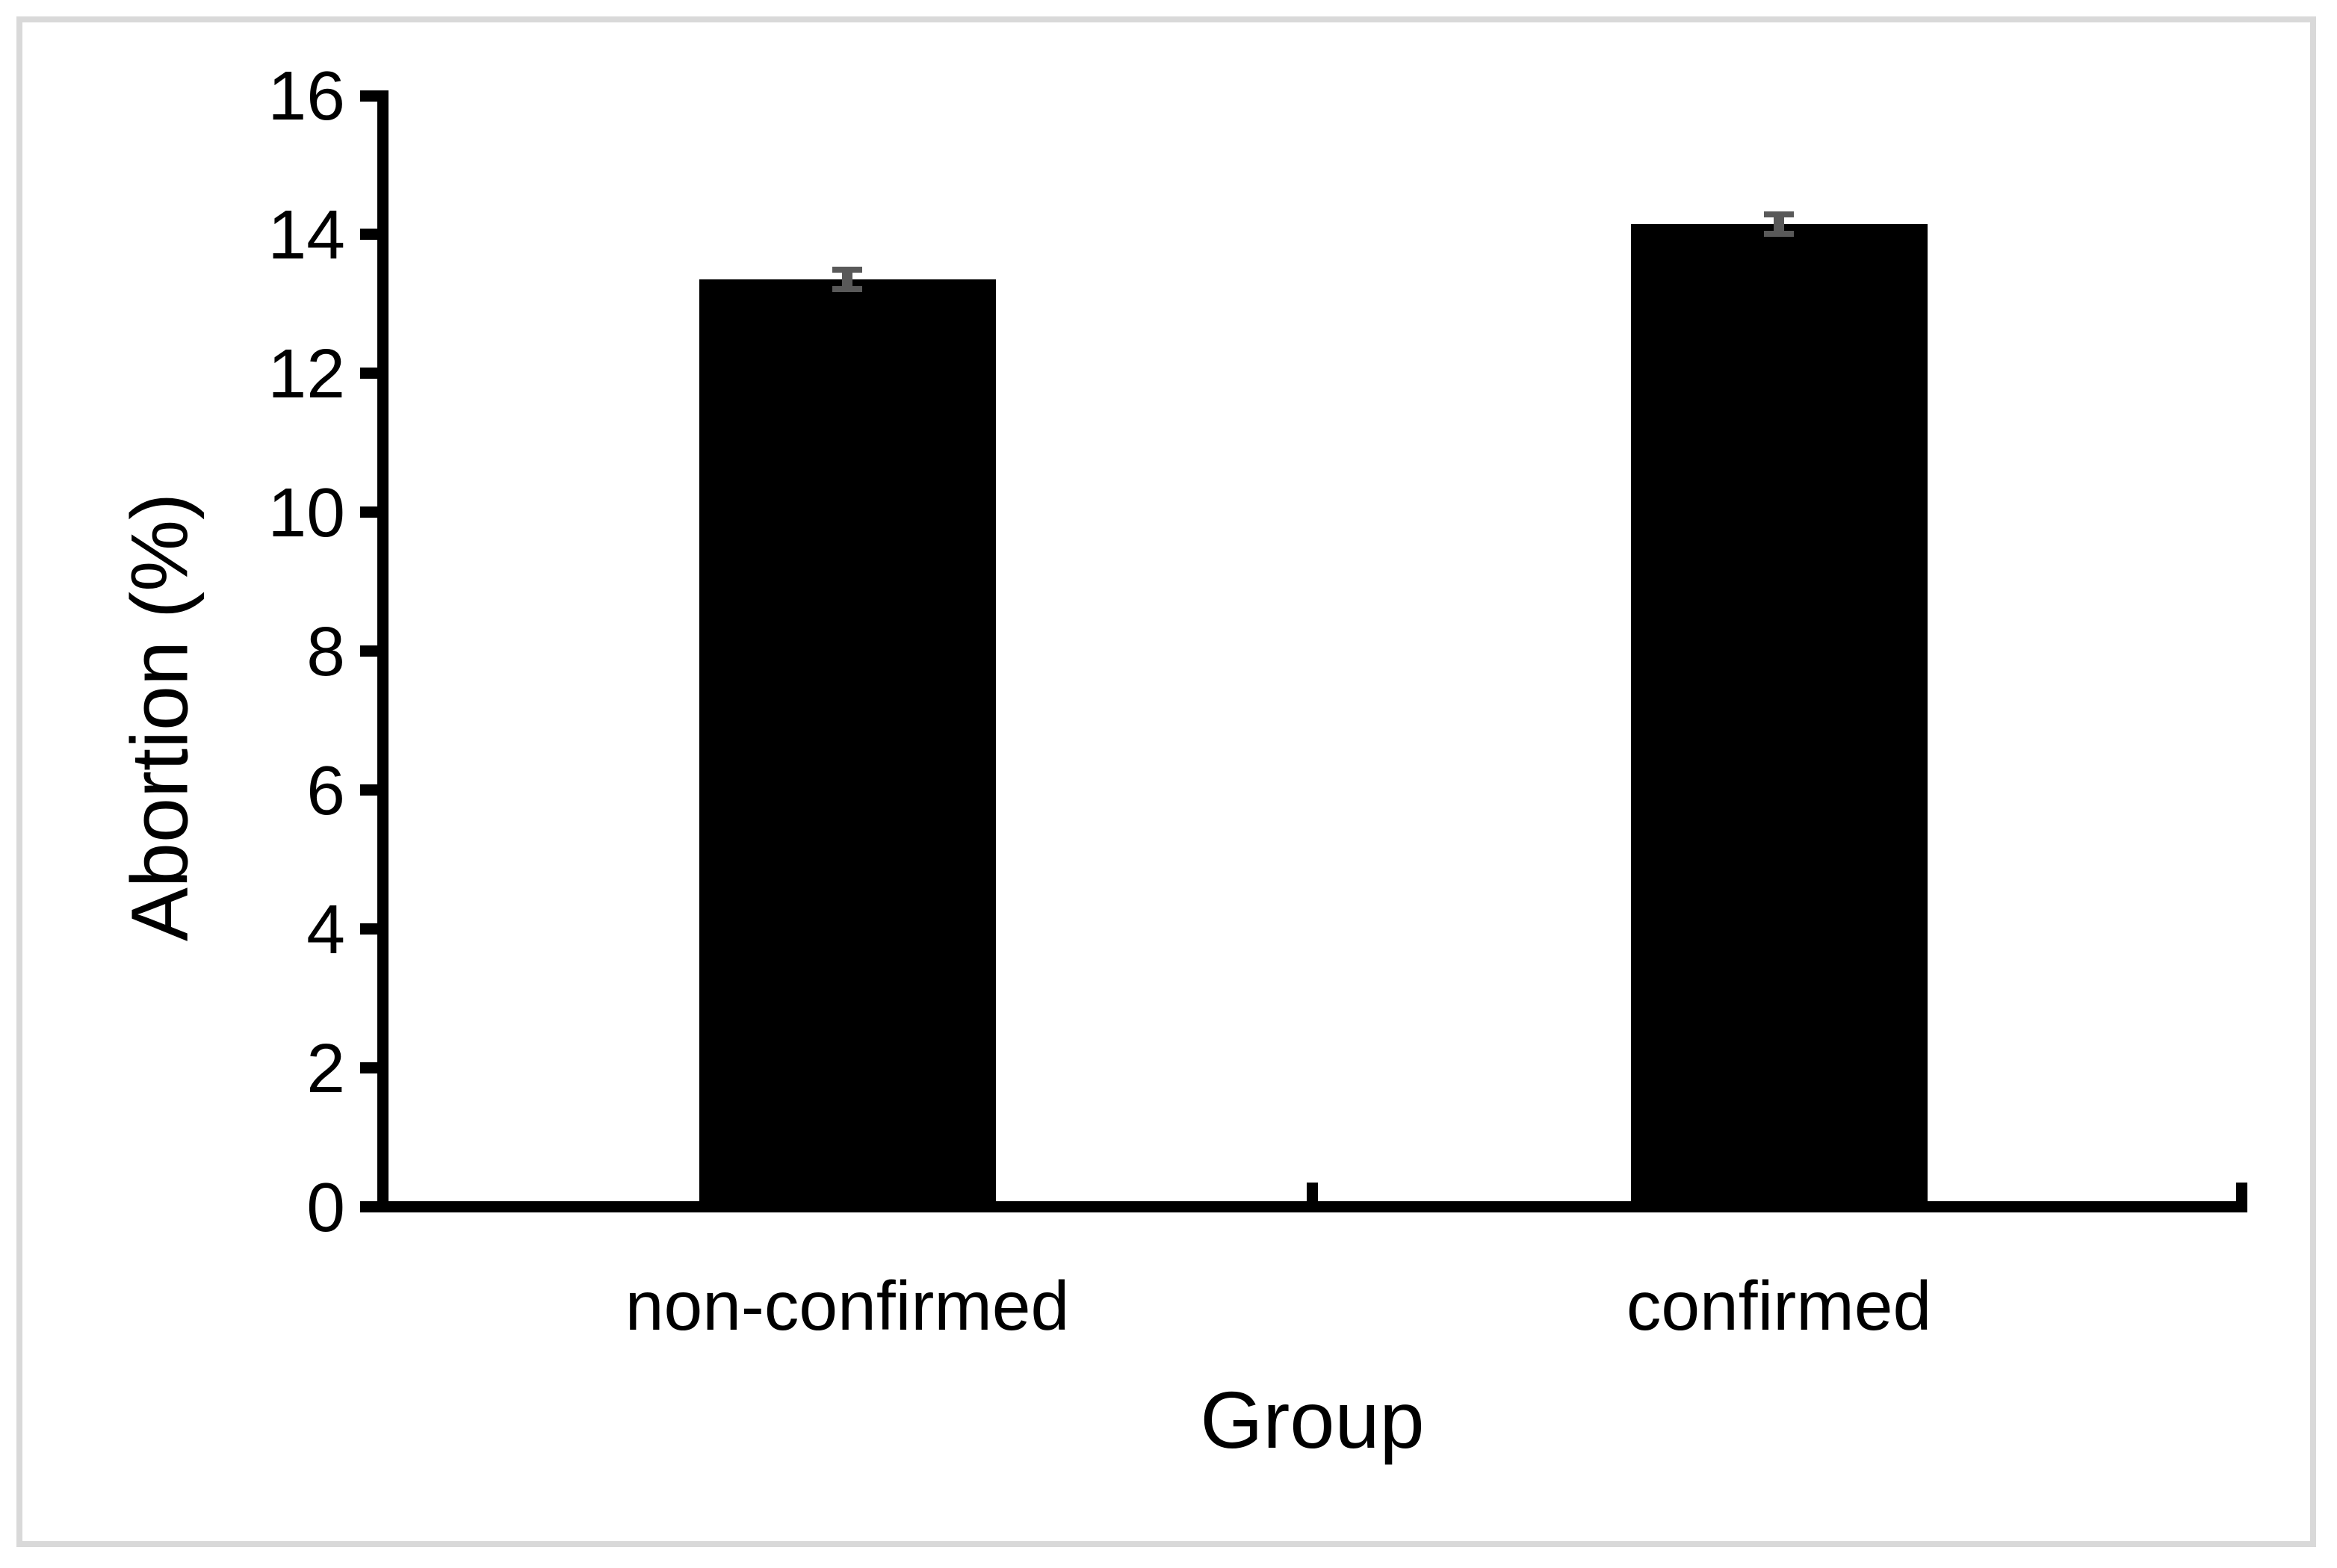 The image size is (2337, 1568). I want to click on y-tick-label: 12, so click(306, 373).